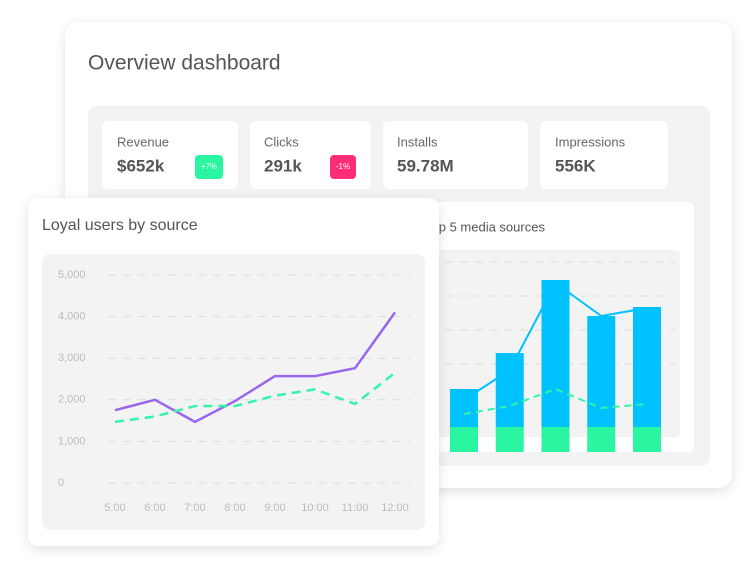  I want to click on kpi-value: 59.78M, so click(425, 165).